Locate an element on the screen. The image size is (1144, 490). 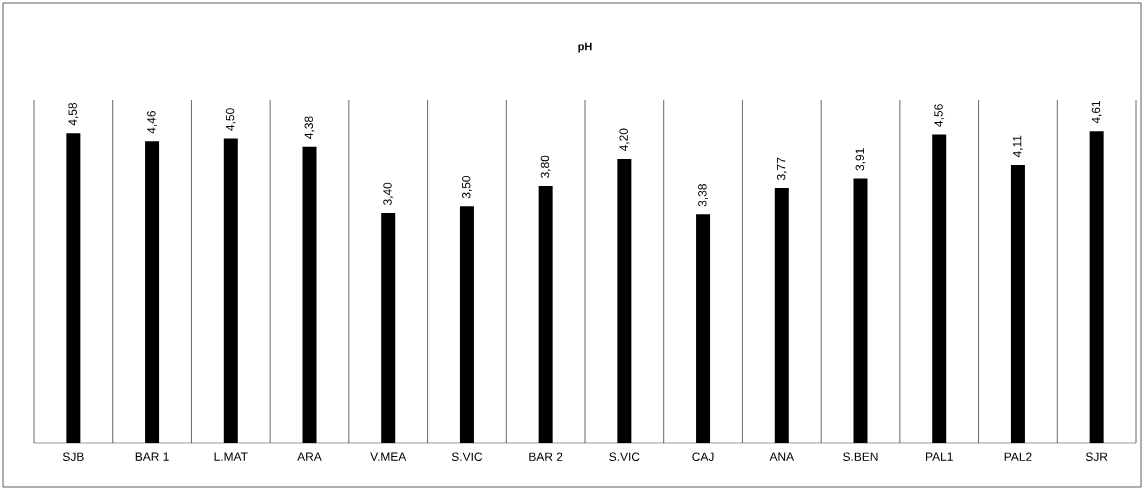
data-label: 3,91 is located at coordinates (860, 159).